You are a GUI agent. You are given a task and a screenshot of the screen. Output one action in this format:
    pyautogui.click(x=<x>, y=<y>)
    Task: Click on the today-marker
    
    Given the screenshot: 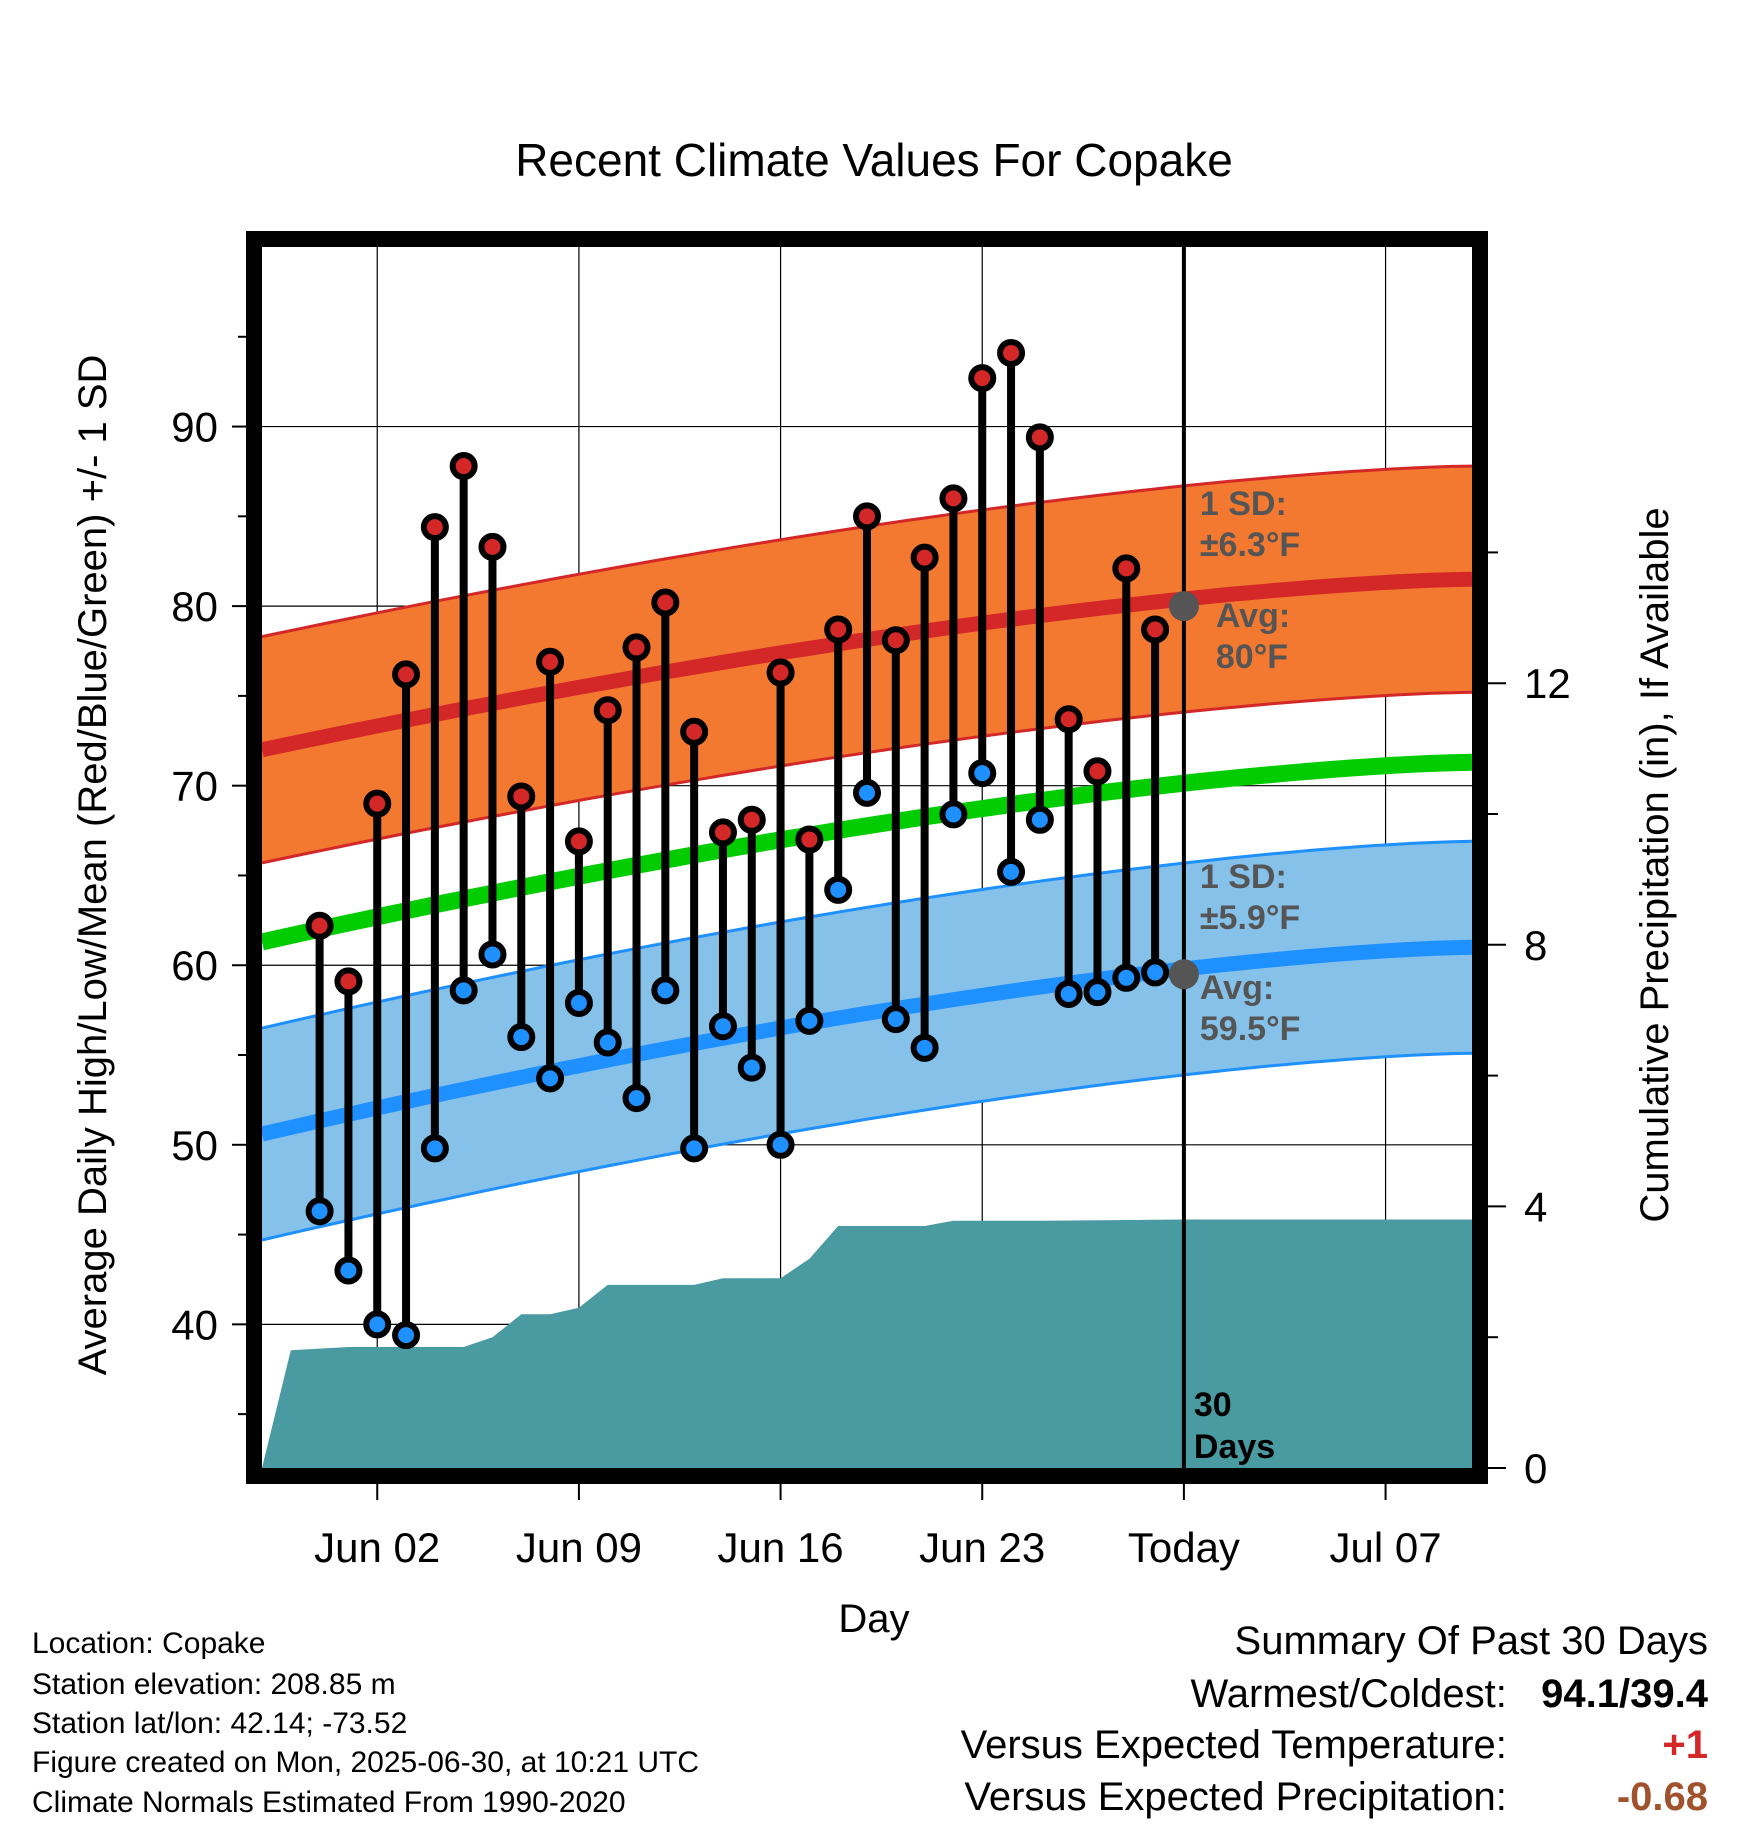 What is the action you would take?
    pyautogui.click(x=1183, y=857)
    